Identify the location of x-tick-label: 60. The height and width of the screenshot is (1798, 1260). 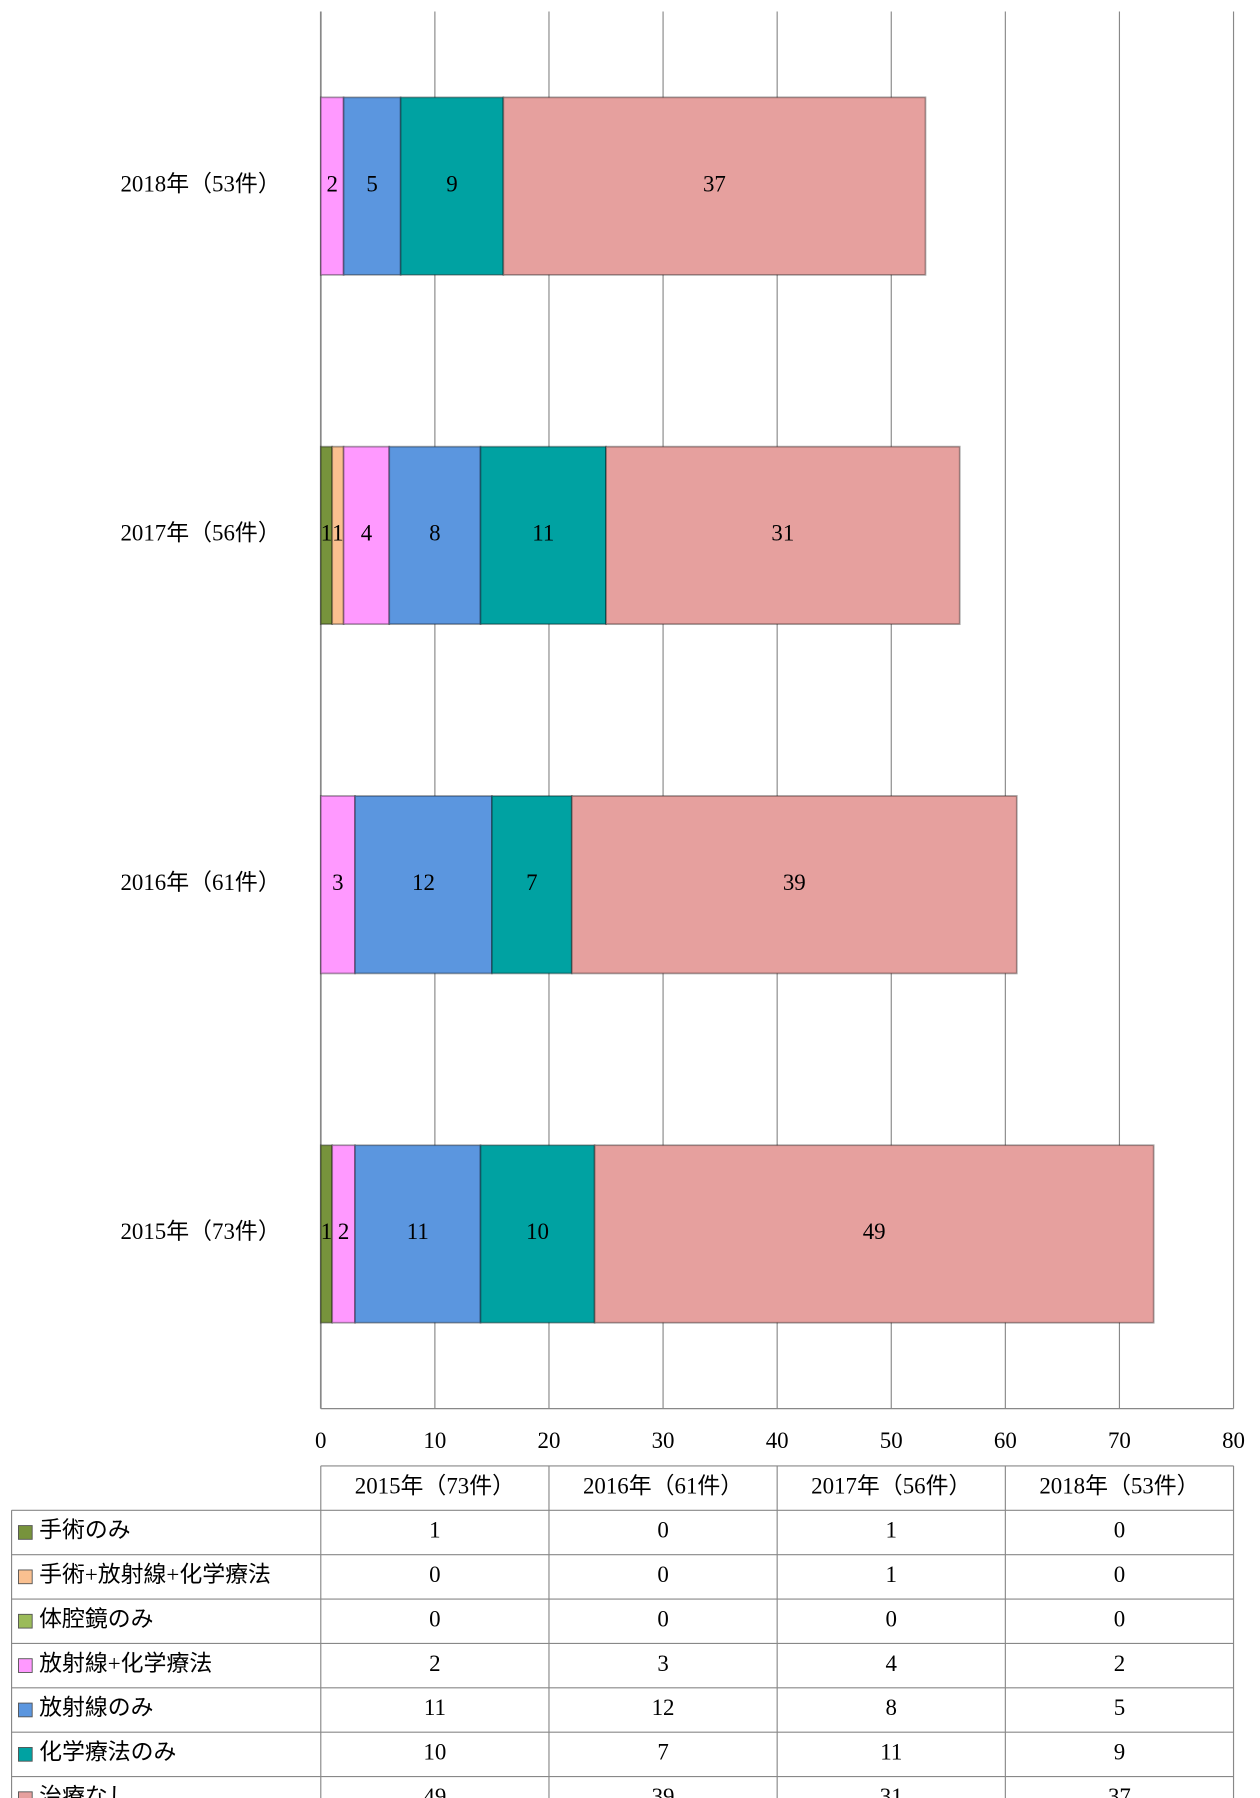
(1005, 1440).